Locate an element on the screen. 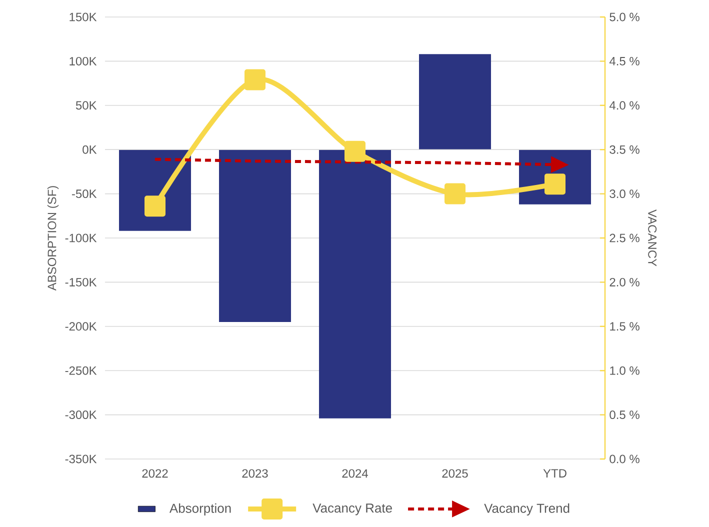 This screenshot has height=527, width=709. y2-tick-label: 3.5 % is located at coordinates (625, 149).